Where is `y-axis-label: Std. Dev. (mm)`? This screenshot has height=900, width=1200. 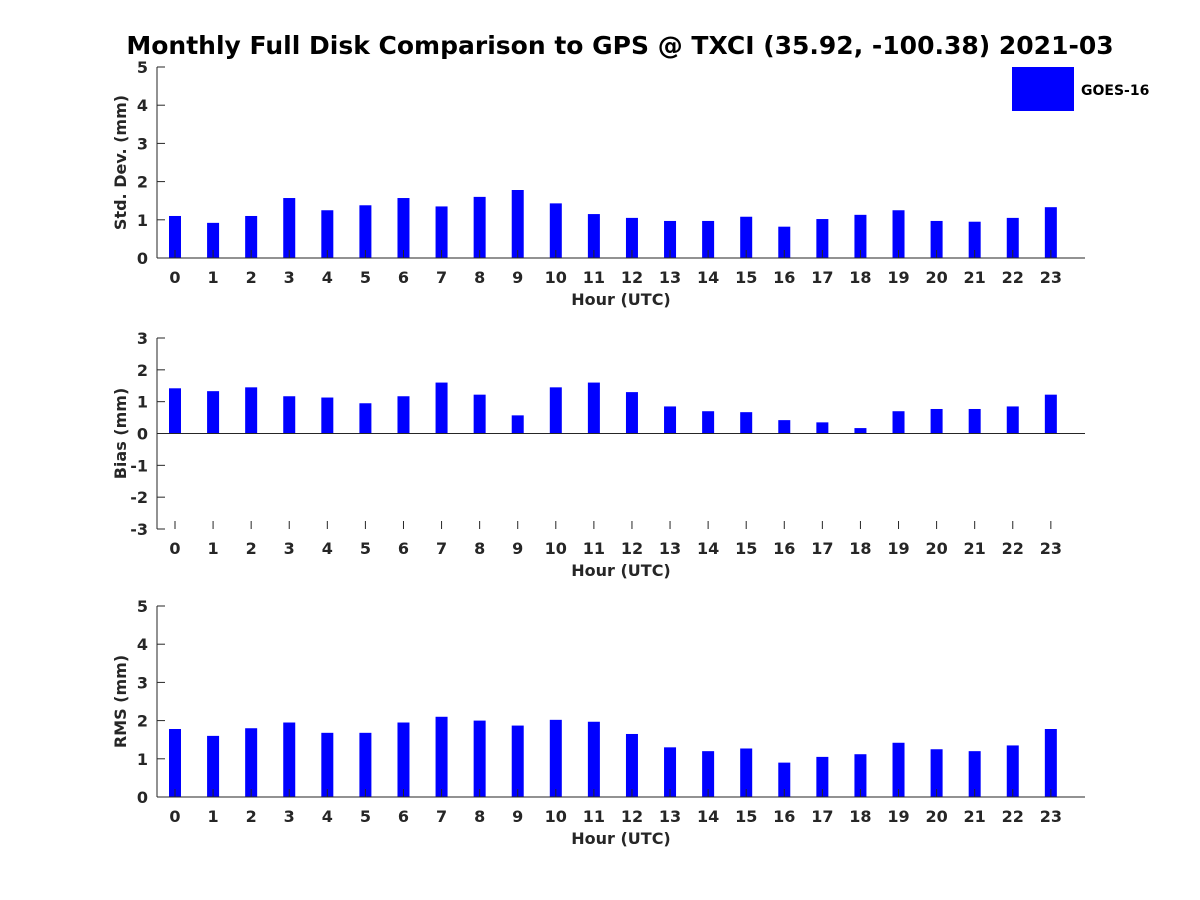 y-axis-label: Std. Dev. (mm) is located at coordinates (120, 162).